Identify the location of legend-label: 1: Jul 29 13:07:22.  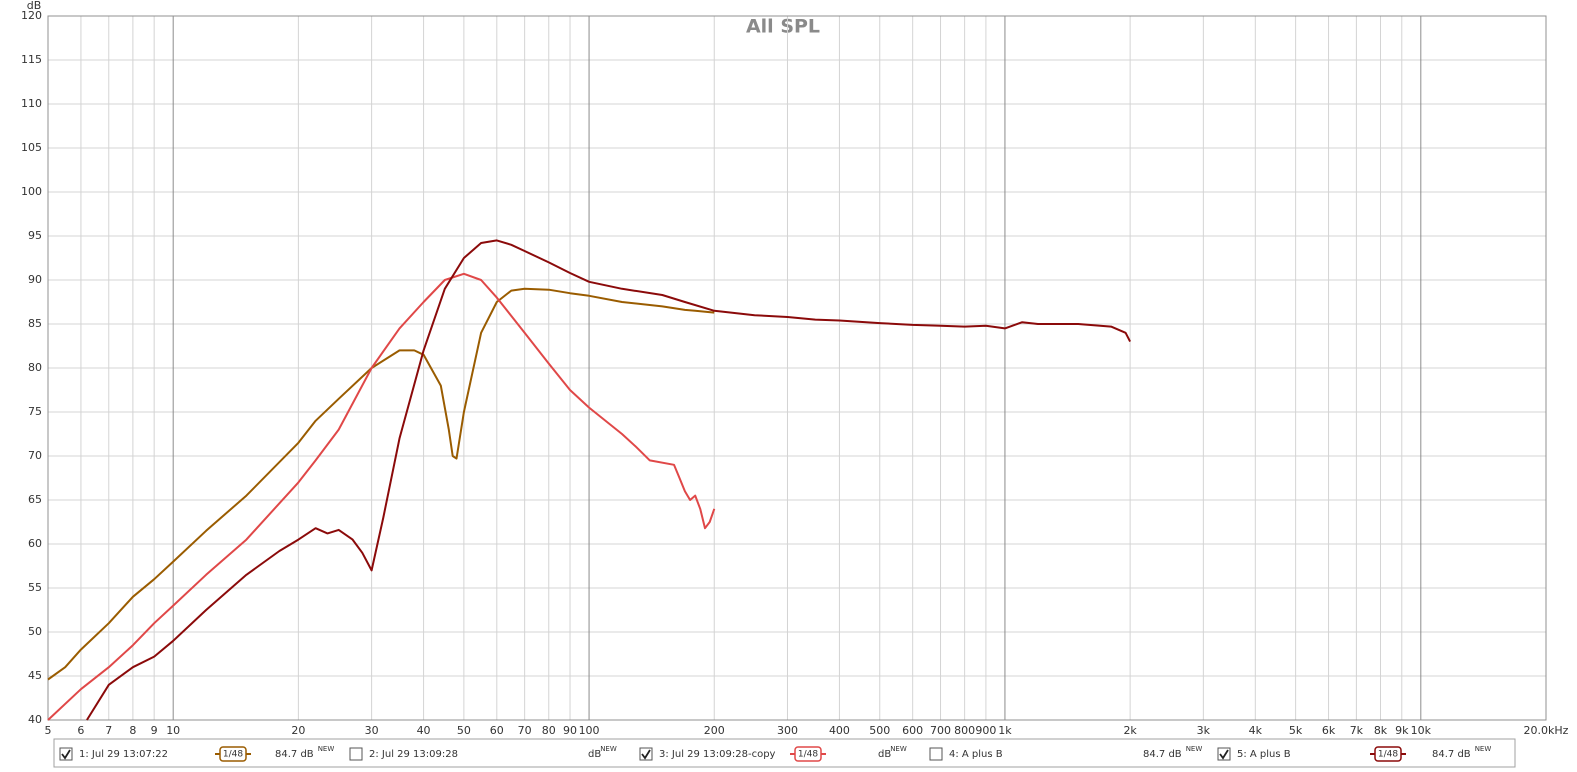
(123, 754).